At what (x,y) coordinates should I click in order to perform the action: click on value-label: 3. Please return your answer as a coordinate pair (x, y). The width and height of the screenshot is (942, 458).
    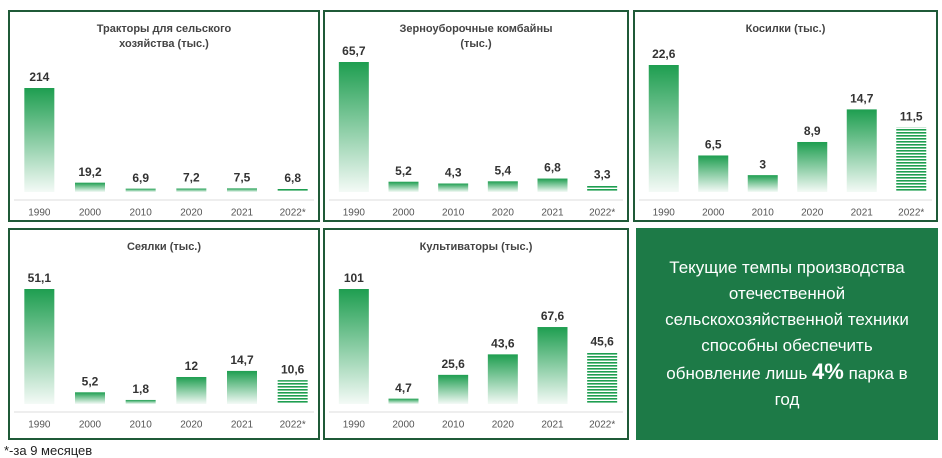
    Looking at the image, I should click on (762, 164).